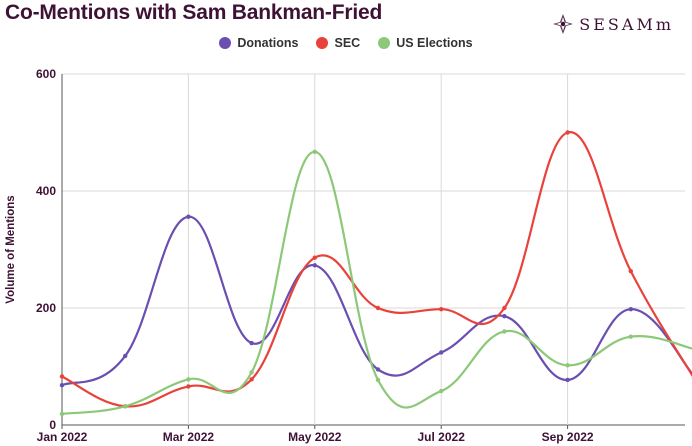 This screenshot has width=692, height=446. Describe the element at coordinates (442, 437) in the screenshot. I see `x-tick-label: Jul 2022` at that location.